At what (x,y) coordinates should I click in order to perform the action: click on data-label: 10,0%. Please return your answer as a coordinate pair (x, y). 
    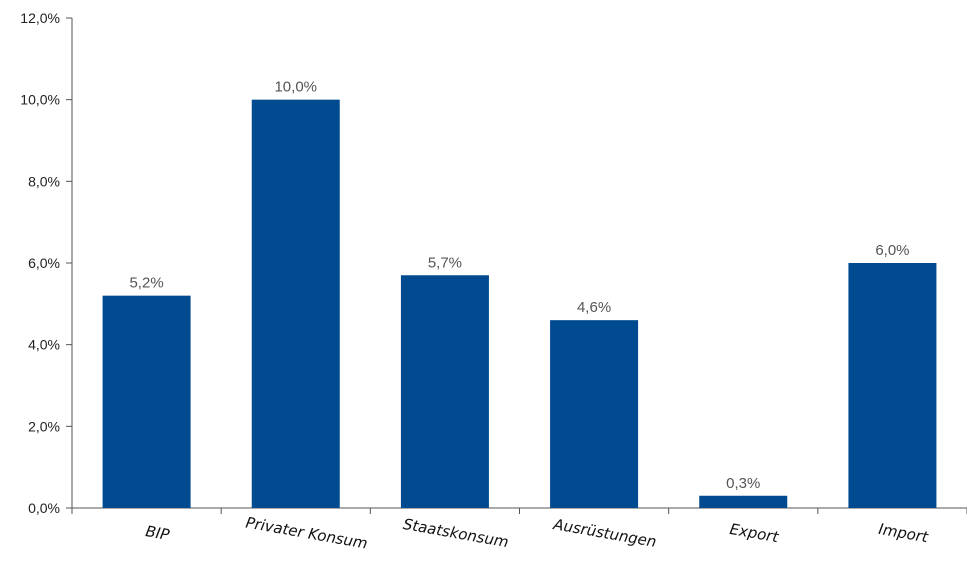
    Looking at the image, I should click on (295, 87).